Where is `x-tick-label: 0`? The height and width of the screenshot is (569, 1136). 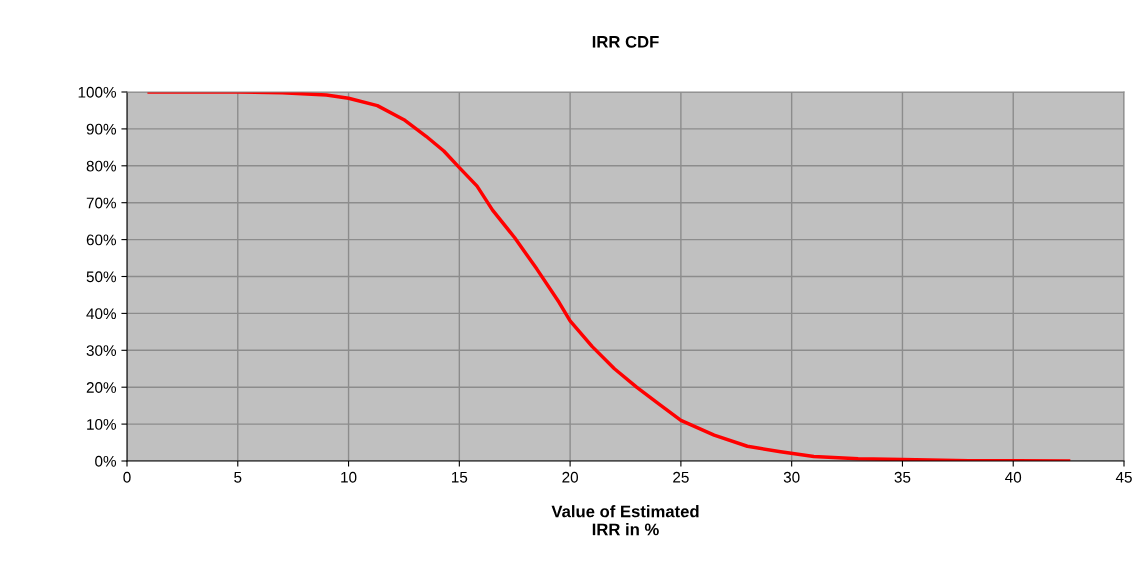
x-tick-label: 0 is located at coordinates (127, 477).